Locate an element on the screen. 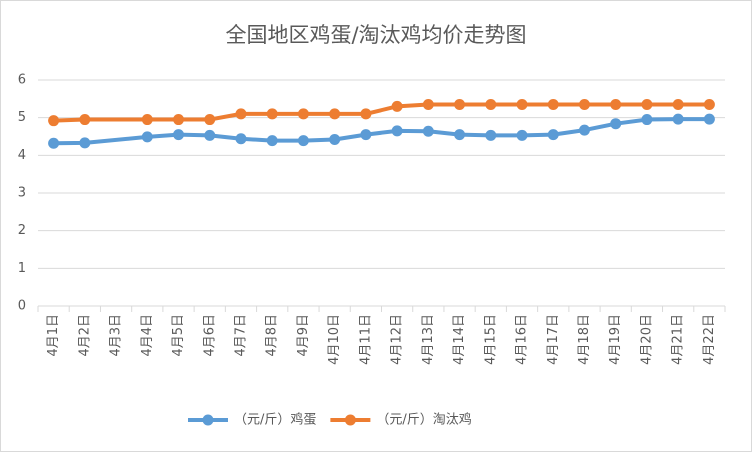 This screenshot has width=752, height=452. x-tick-label: 4月21日 is located at coordinates (678, 339).